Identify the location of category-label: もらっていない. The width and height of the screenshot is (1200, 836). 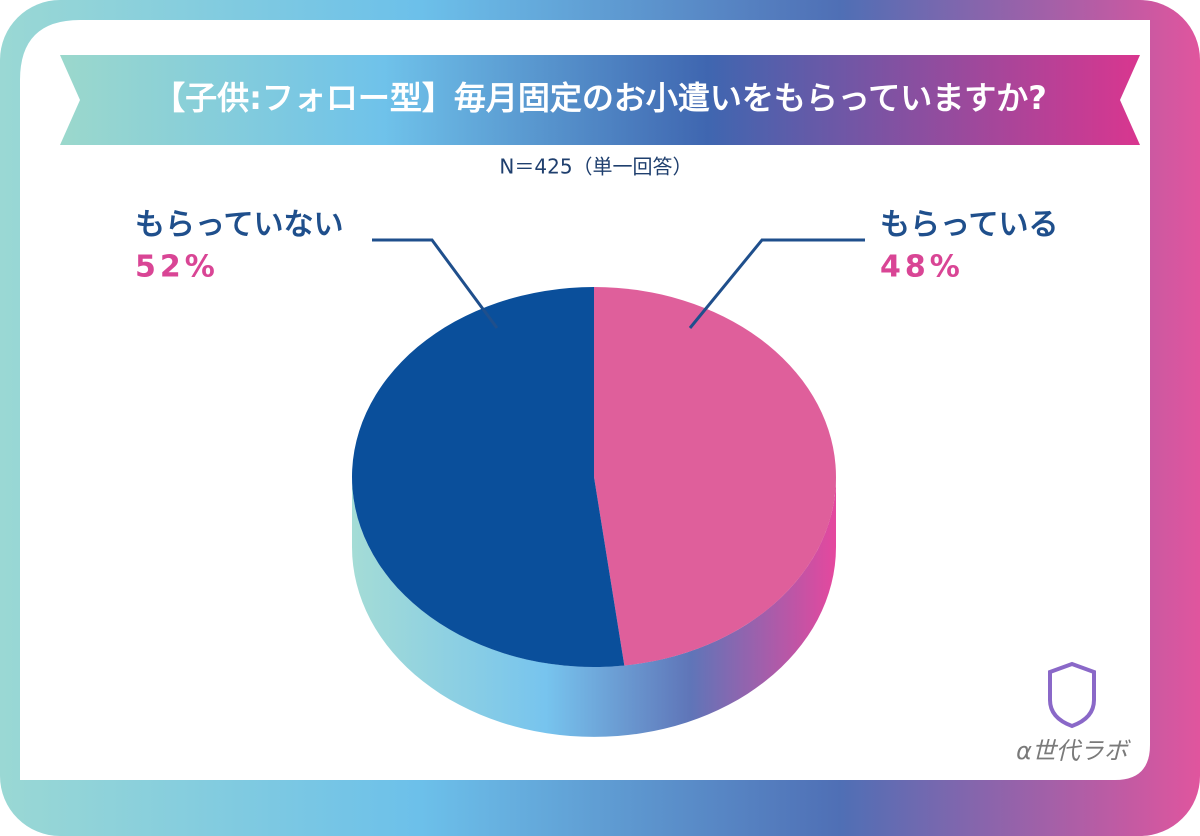
(239, 225).